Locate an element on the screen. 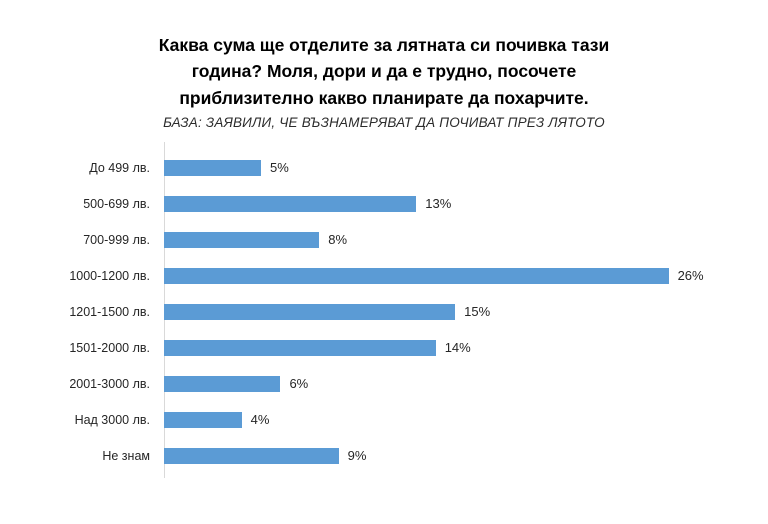 This screenshot has height=524, width=768. bar-track: 8% is located at coordinates (426, 240).